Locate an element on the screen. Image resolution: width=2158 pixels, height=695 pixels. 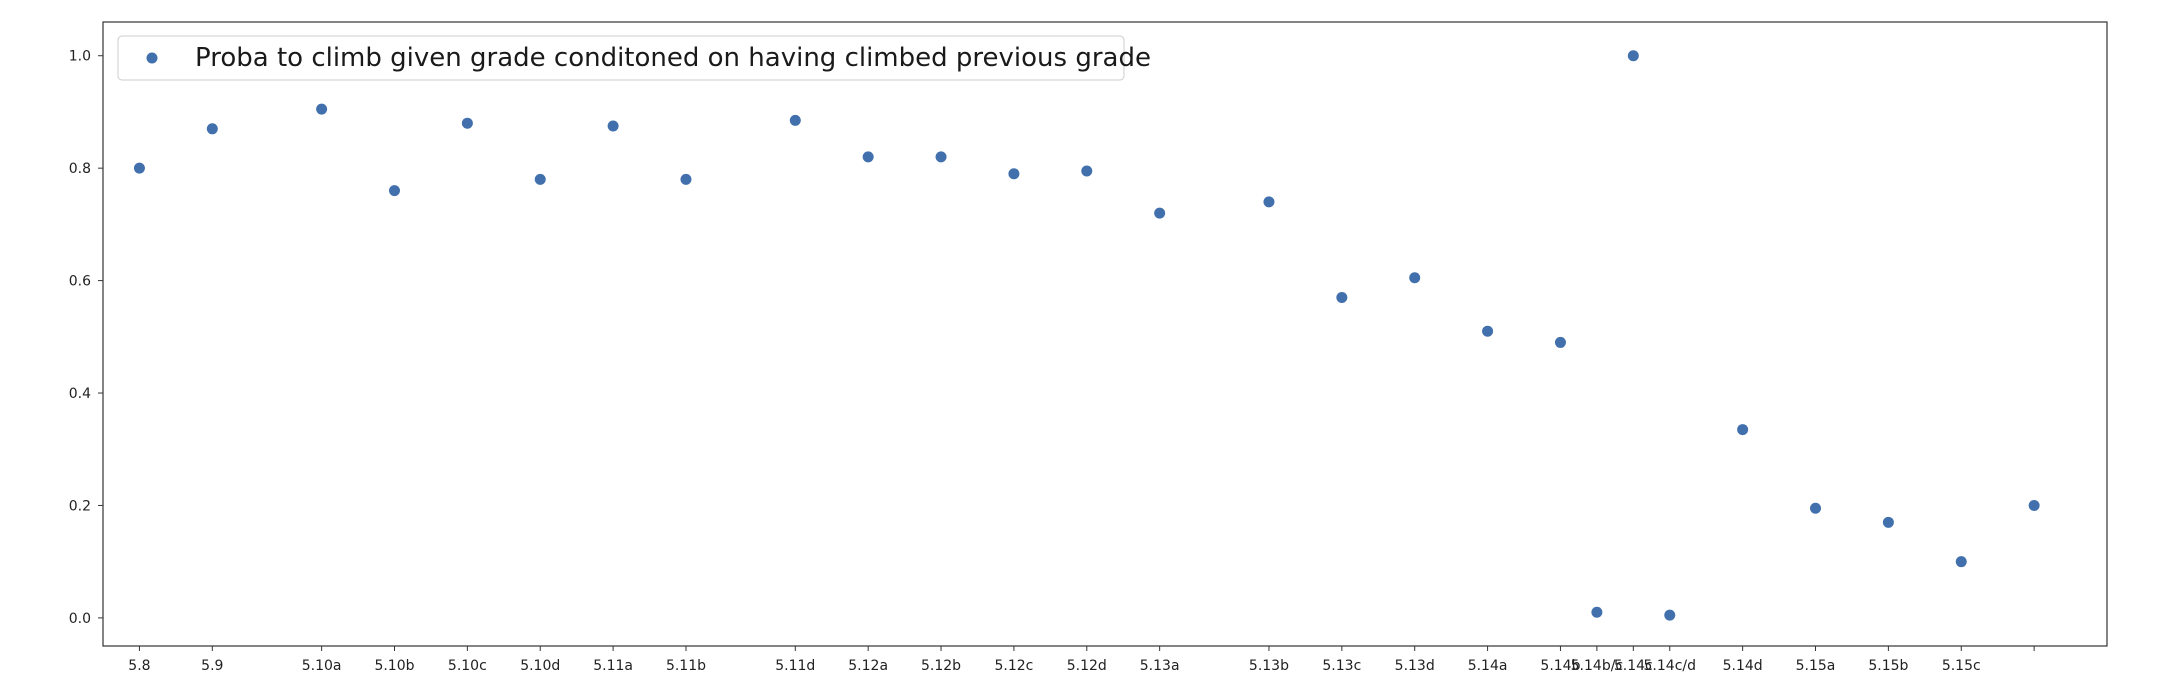
x-tick-label: 5.14c is located at coordinates (1633, 666).